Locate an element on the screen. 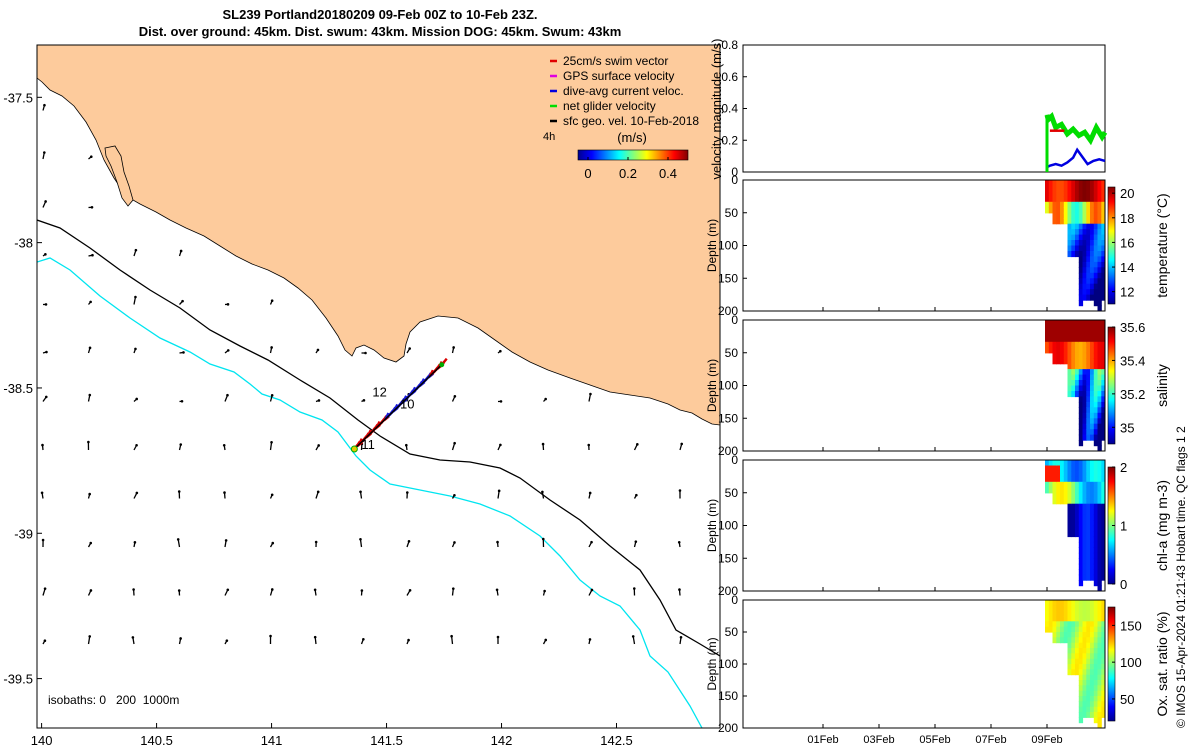 Image resolution: width=1200 pixels, height=750 pixels. depth-tick-label: 100 is located at coordinates (728, 386).